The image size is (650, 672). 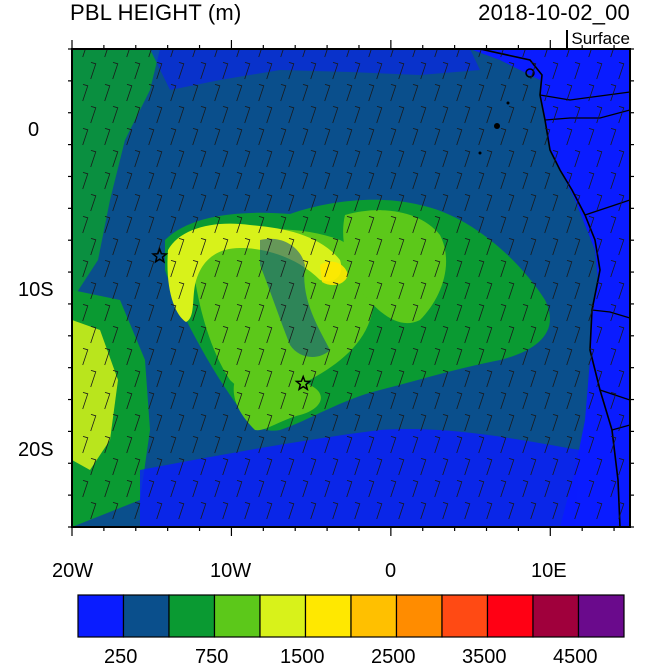 What do you see at coordinates (334, 273) in the screenshot?
I see `pbl-region-yellow-blob` at bounding box center [334, 273].